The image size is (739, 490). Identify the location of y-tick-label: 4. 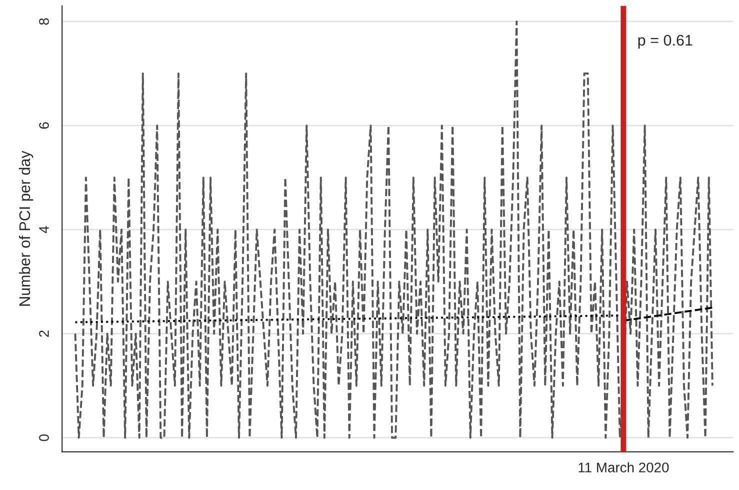
(44, 230).